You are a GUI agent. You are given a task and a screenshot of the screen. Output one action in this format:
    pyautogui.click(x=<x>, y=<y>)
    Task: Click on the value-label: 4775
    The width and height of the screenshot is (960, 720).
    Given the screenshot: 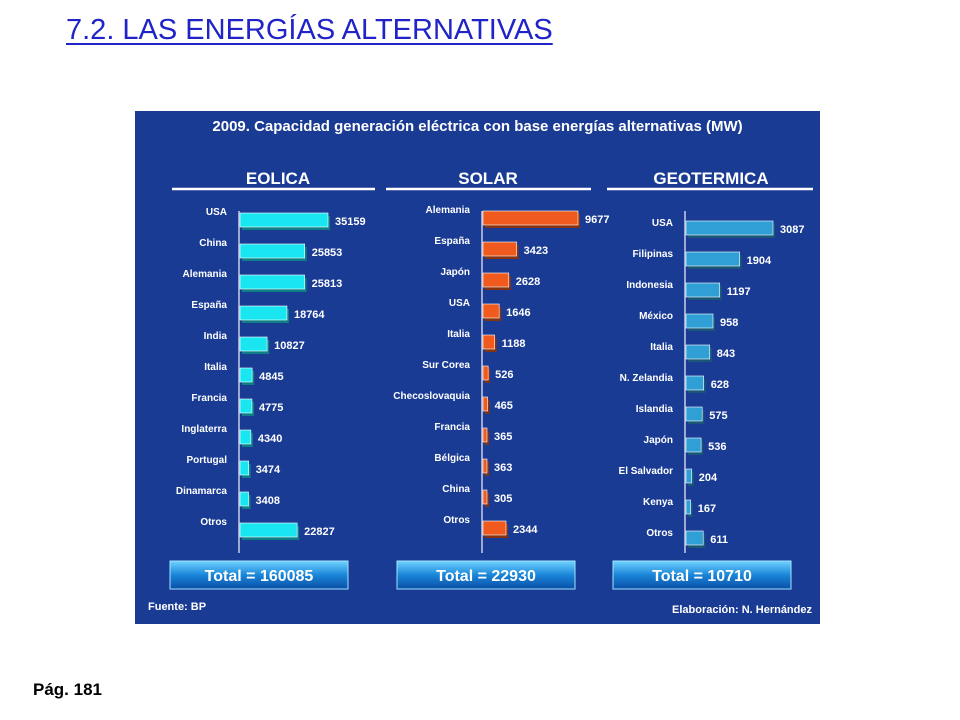 What is the action you would take?
    pyautogui.click(x=271, y=408)
    